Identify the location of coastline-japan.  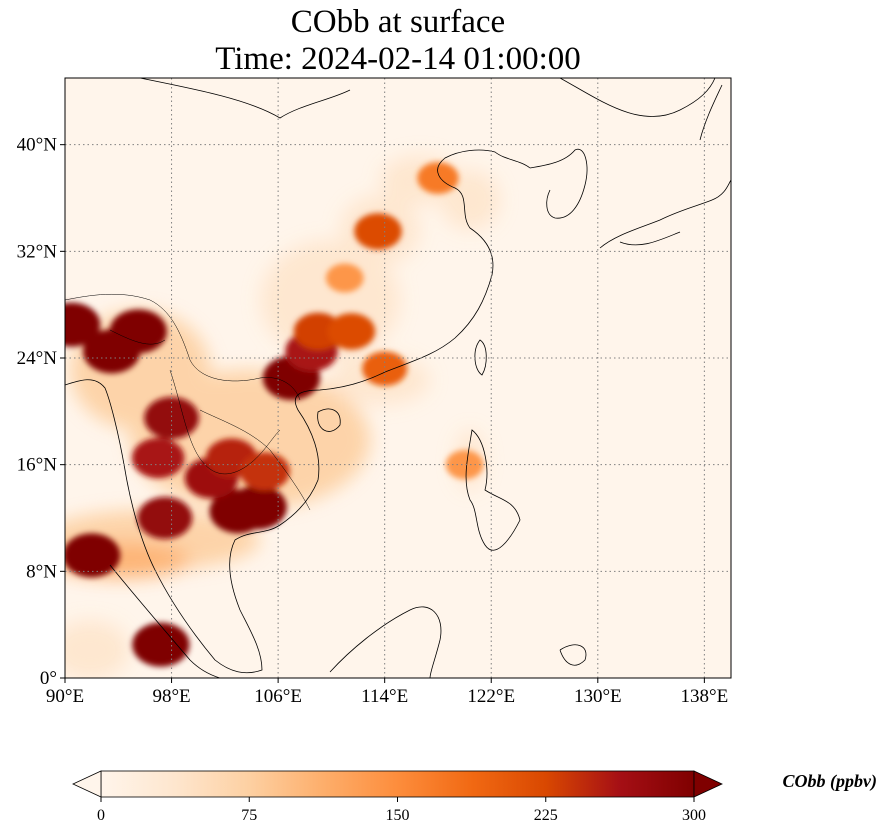
(665, 166).